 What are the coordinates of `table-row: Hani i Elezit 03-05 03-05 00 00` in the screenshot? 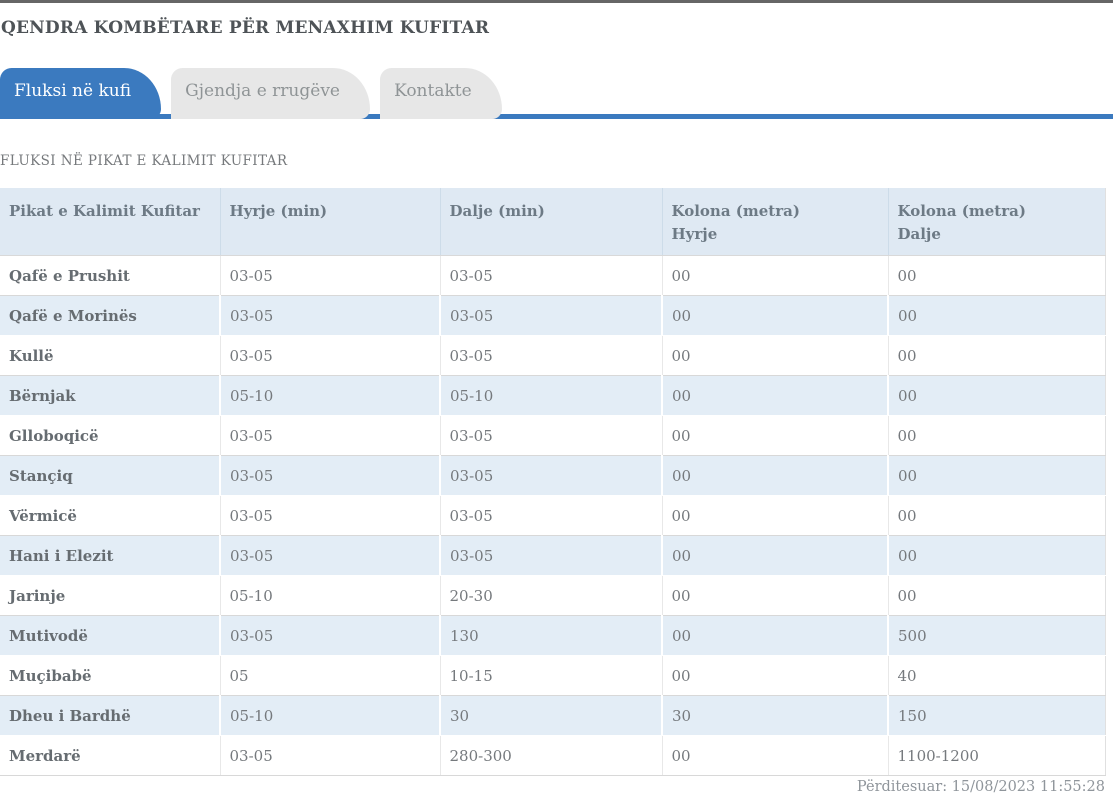 It's located at (552, 555).